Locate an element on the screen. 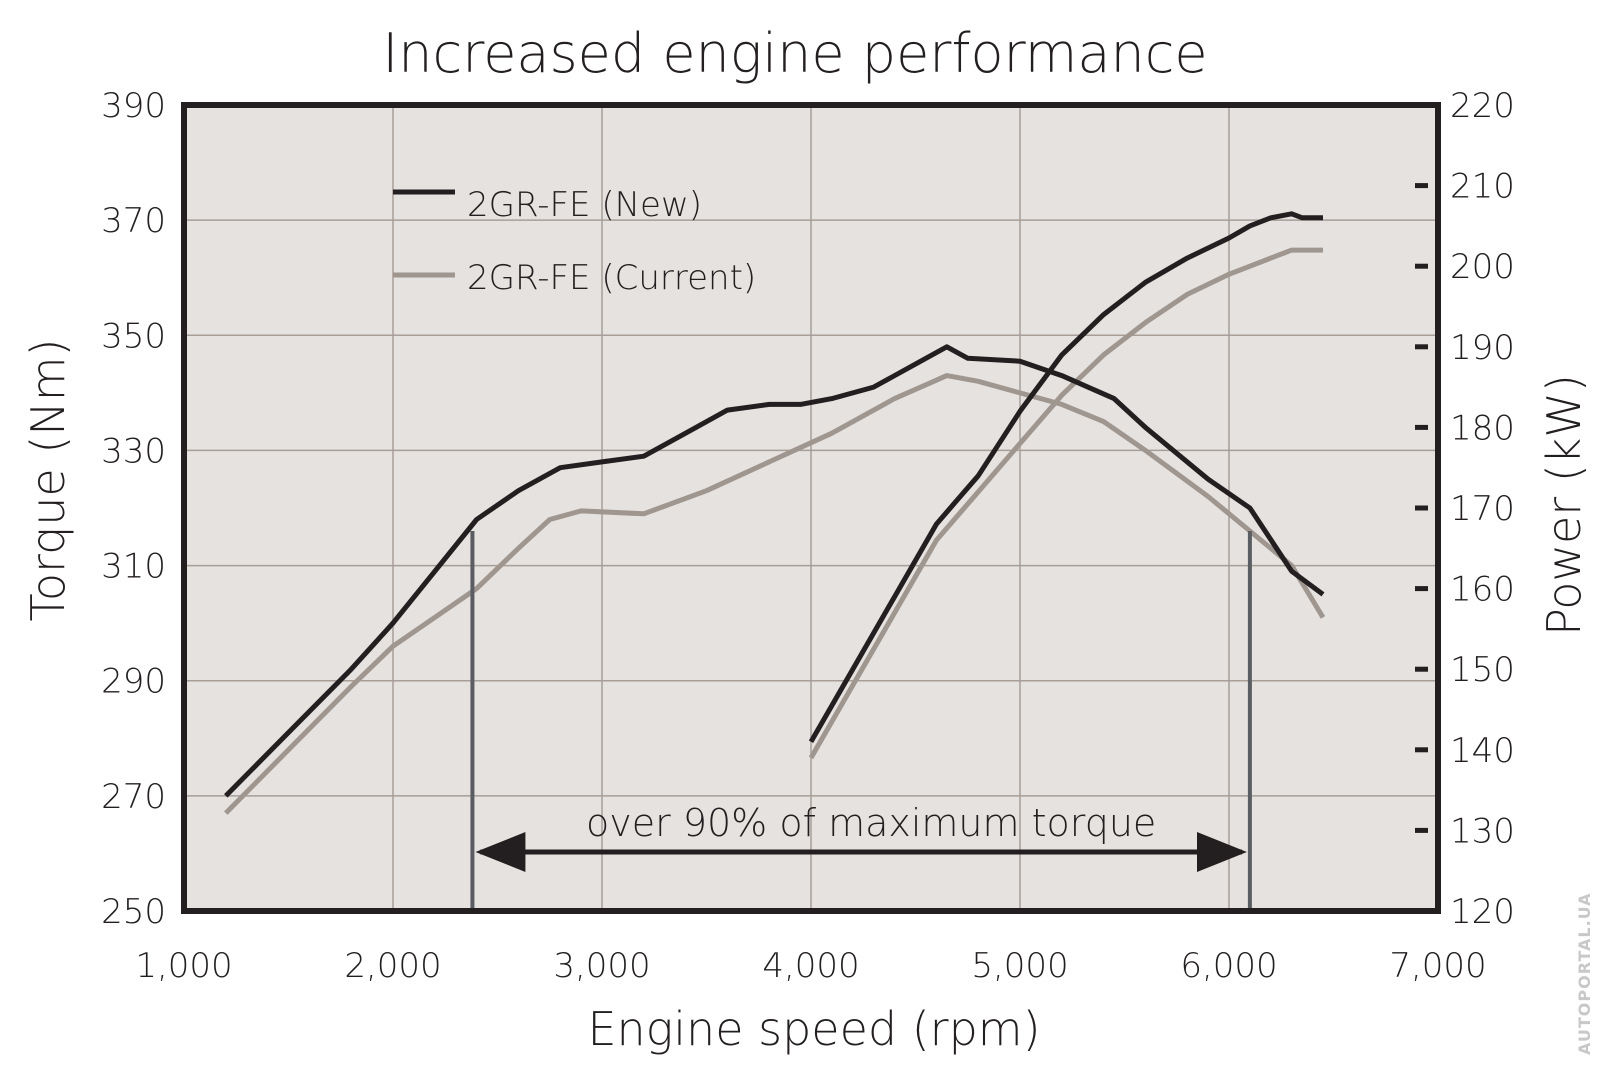  right-tick-label: 120 is located at coordinates (1482, 912).